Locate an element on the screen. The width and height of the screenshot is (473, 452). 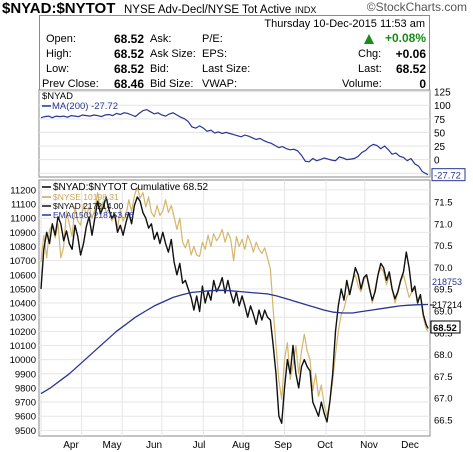
bid-label: Bid: is located at coordinates (159, 69).